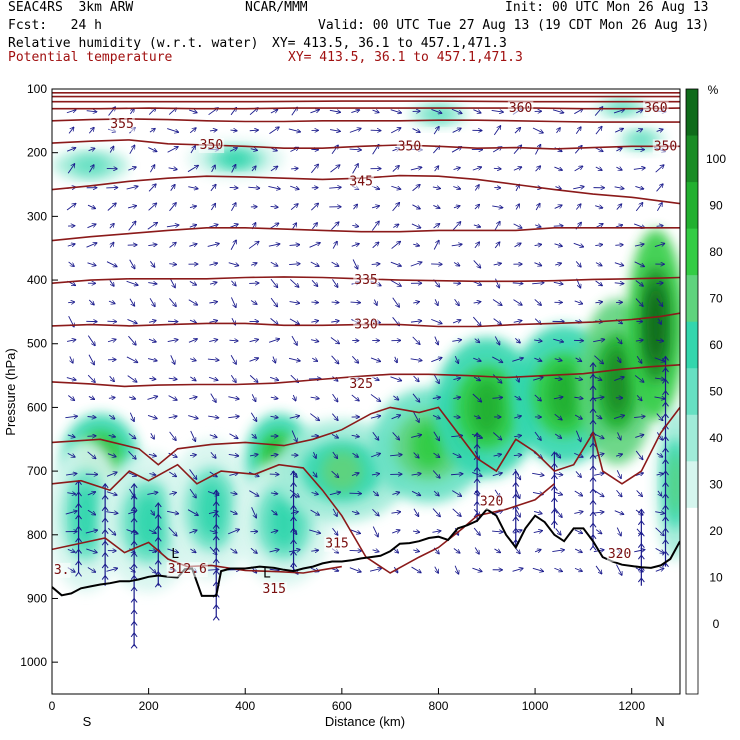 Image resolution: width=740 pixels, height=740 pixels. What do you see at coordinates (716, 252) in the screenshot?
I see `colorbar-tick-label: 80` at bounding box center [716, 252].